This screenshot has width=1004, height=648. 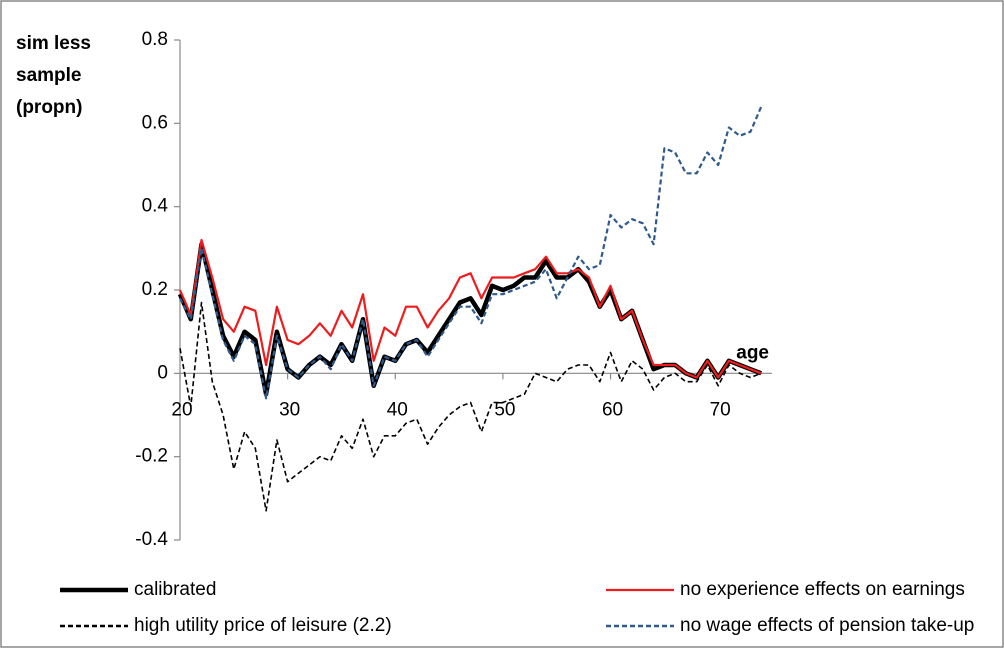 What do you see at coordinates (752, 352) in the screenshot?
I see `x-axis-label: age` at bounding box center [752, 352].